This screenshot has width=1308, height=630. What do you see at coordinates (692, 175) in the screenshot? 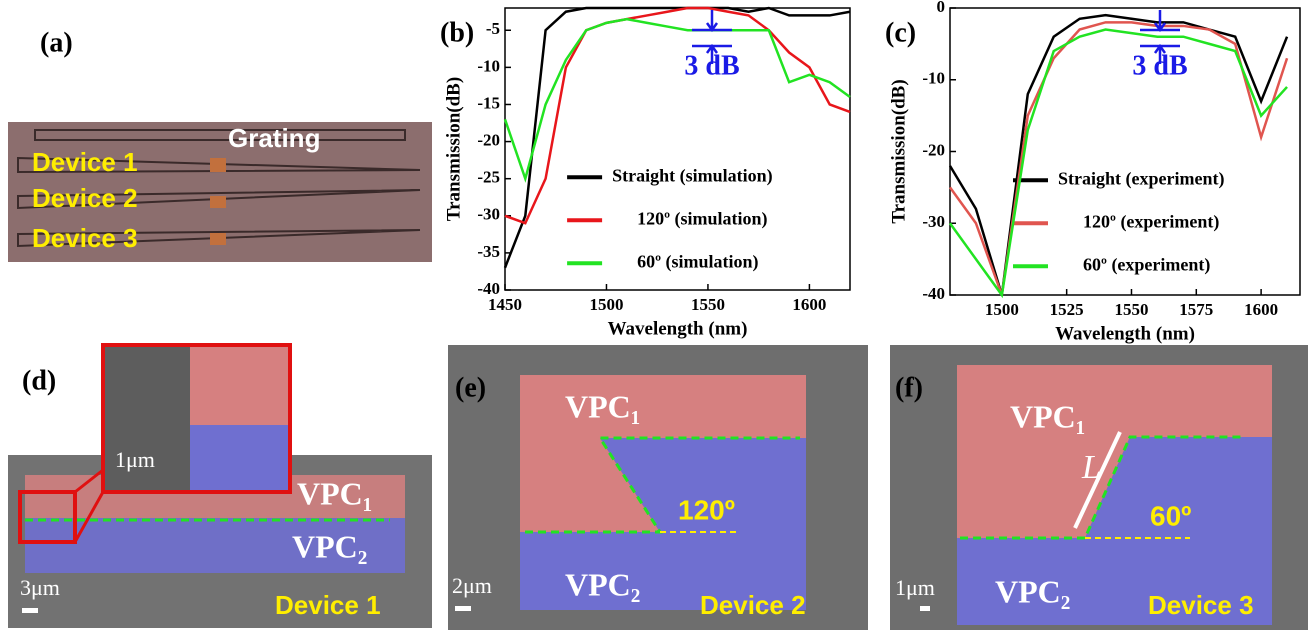
I see `legend-label: Straight (simulation)` at bounding box center [692, 175].